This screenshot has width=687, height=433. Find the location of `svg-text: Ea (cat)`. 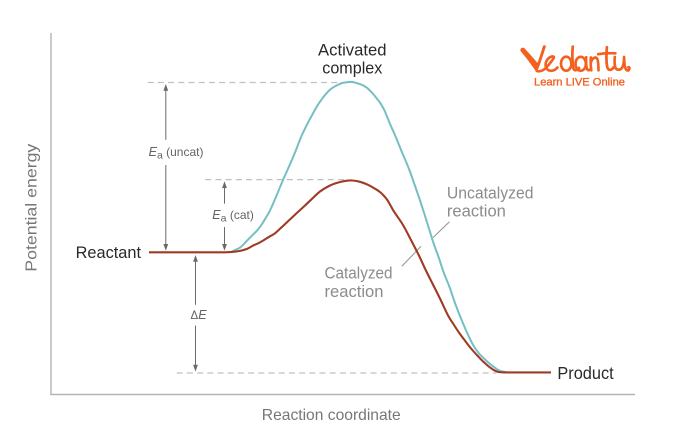

svg-text: Ea (cat) is located at coordinates (233, 216).